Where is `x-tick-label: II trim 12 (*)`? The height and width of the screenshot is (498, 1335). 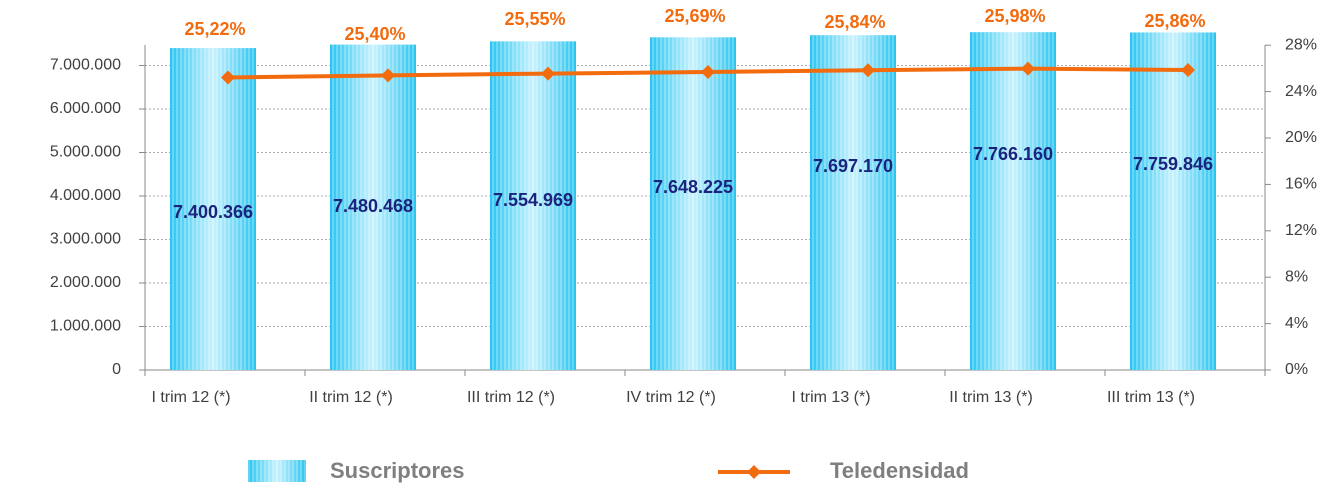 x-tick-label: II trim 12 (*) is located at coordinates (351, 397).